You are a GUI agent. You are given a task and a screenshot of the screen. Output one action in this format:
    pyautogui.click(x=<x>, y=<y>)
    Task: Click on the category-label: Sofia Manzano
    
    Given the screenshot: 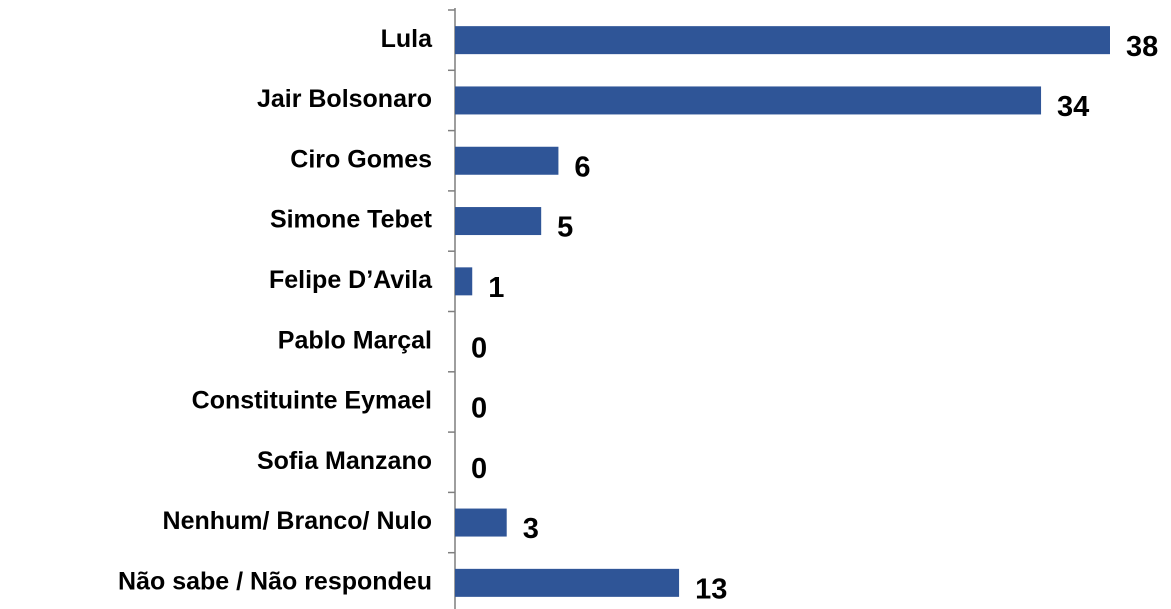 What is the action you would take?
    pyautogui.click(x=344, y=461)
    